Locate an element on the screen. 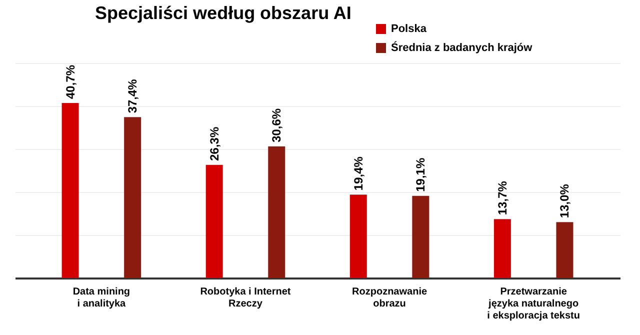  chart-title: Specjaliści według obszaru AI is located at coordinates (223, 13).